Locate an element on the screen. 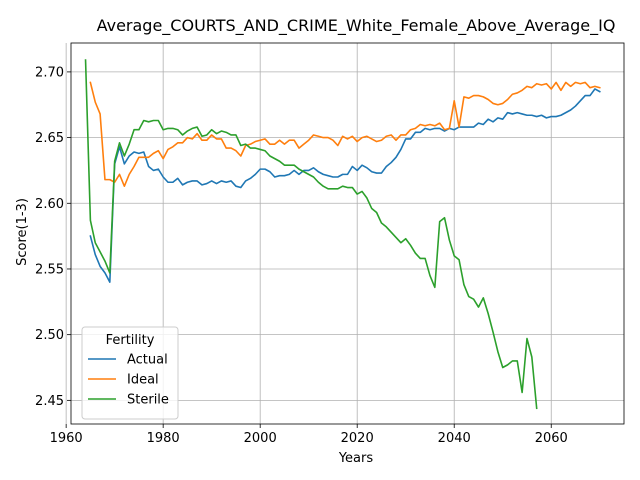 Image resolution: width=640 pixels, height=480 pixels. legend-label-sterile: Sterile is located at coordinates (148, 400).